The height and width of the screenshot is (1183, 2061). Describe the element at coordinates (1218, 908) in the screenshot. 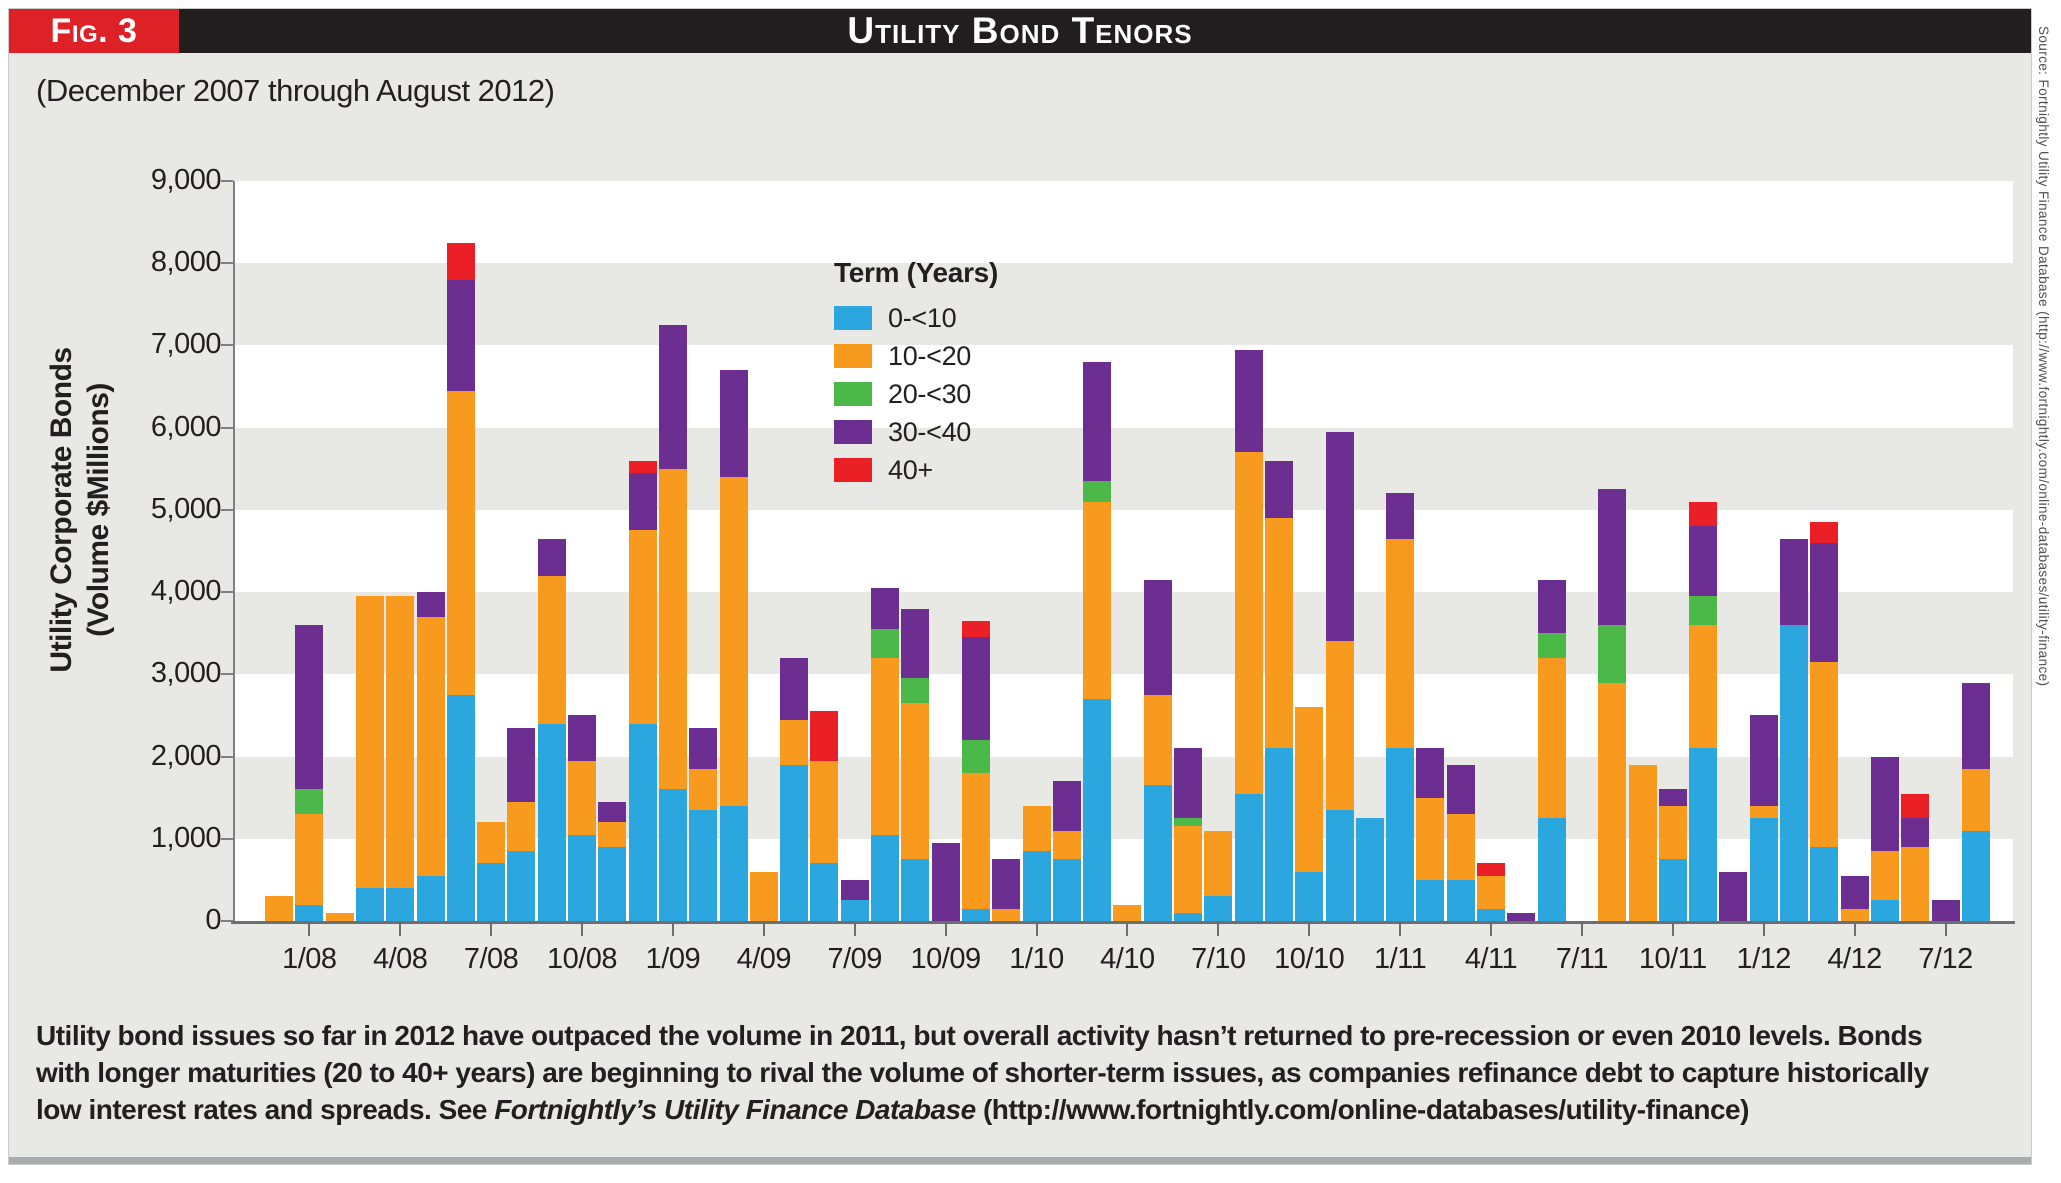

I see `bar-segment-7/10-0-<10` at that location.